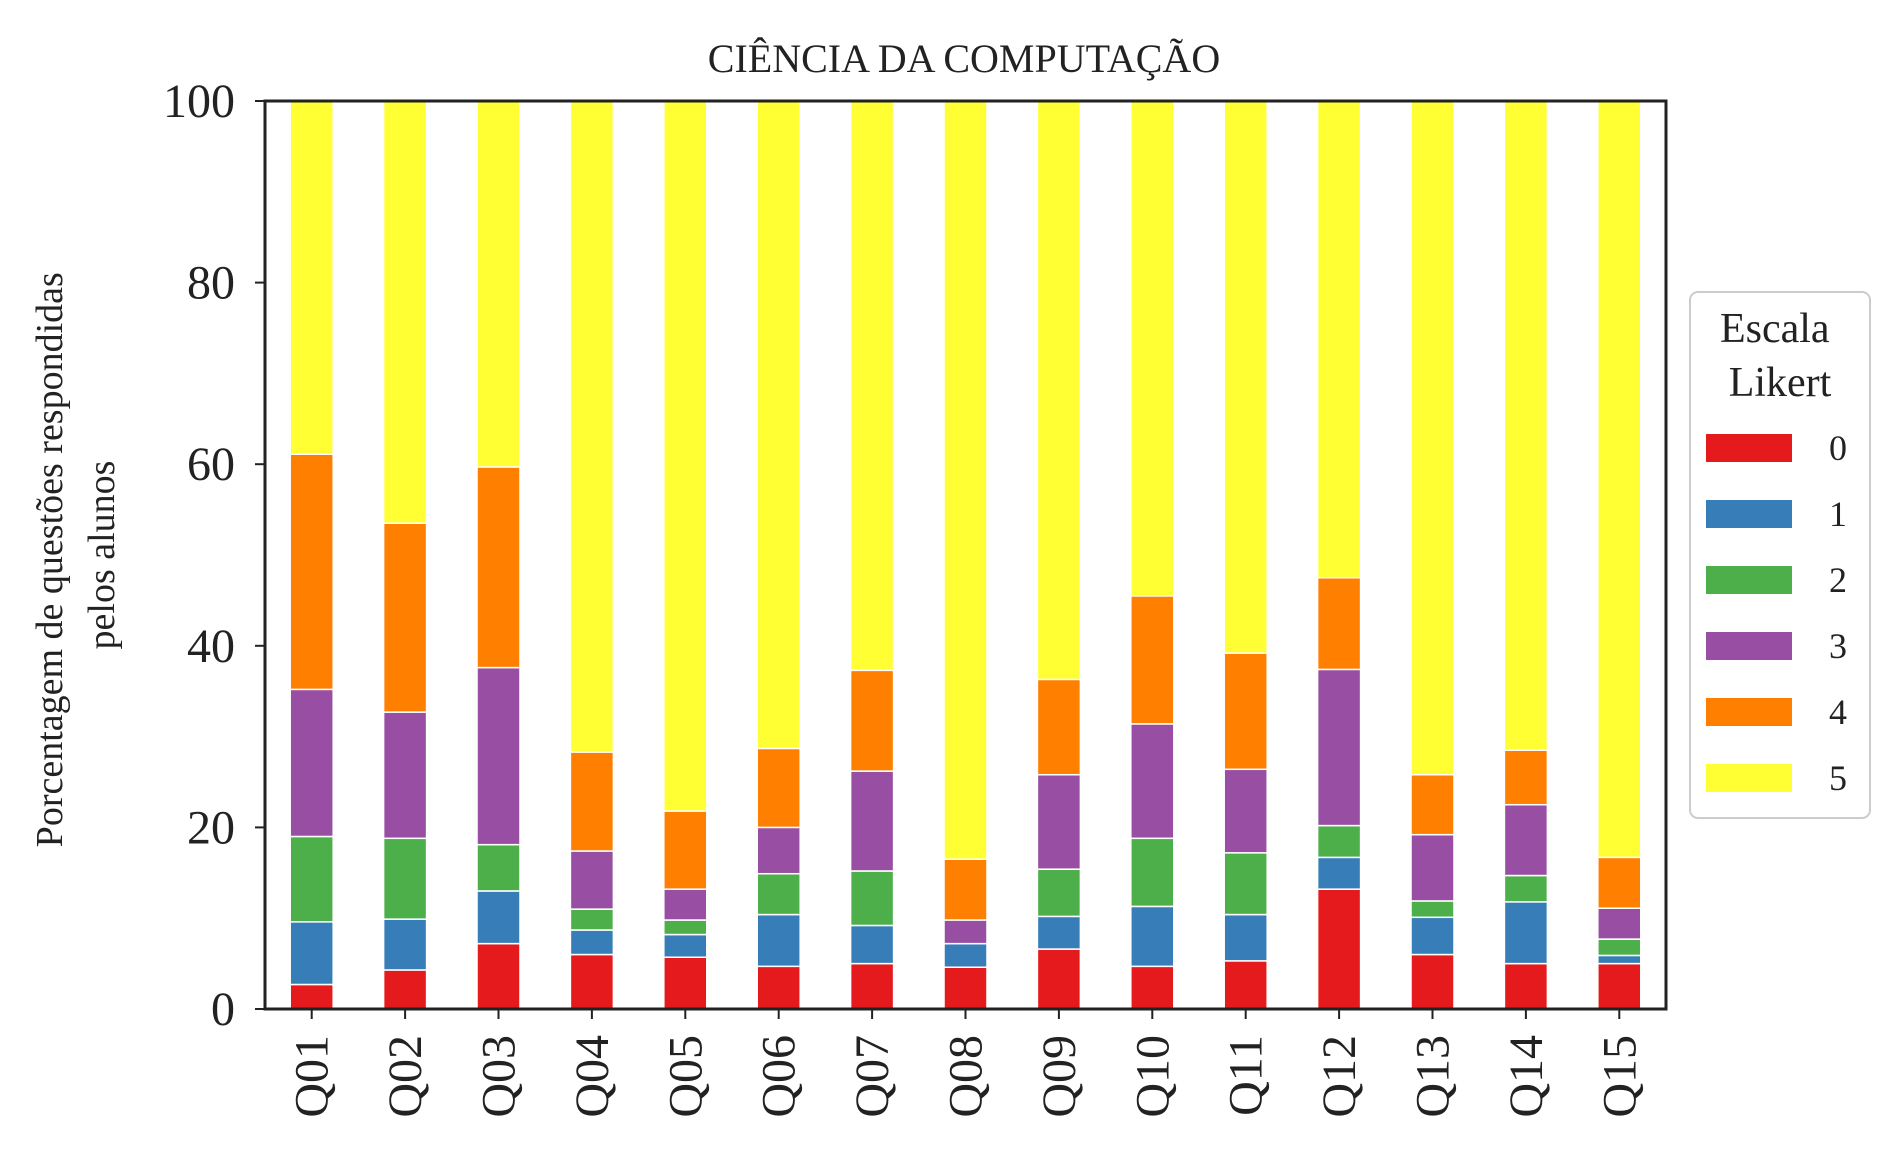 The height and width of the screenshot is (1170, 1891). What do you see at coordinates (405, 1076) in the screenshot?
I see `x-tick-label: Q02` at bounding box center [405, 1076].